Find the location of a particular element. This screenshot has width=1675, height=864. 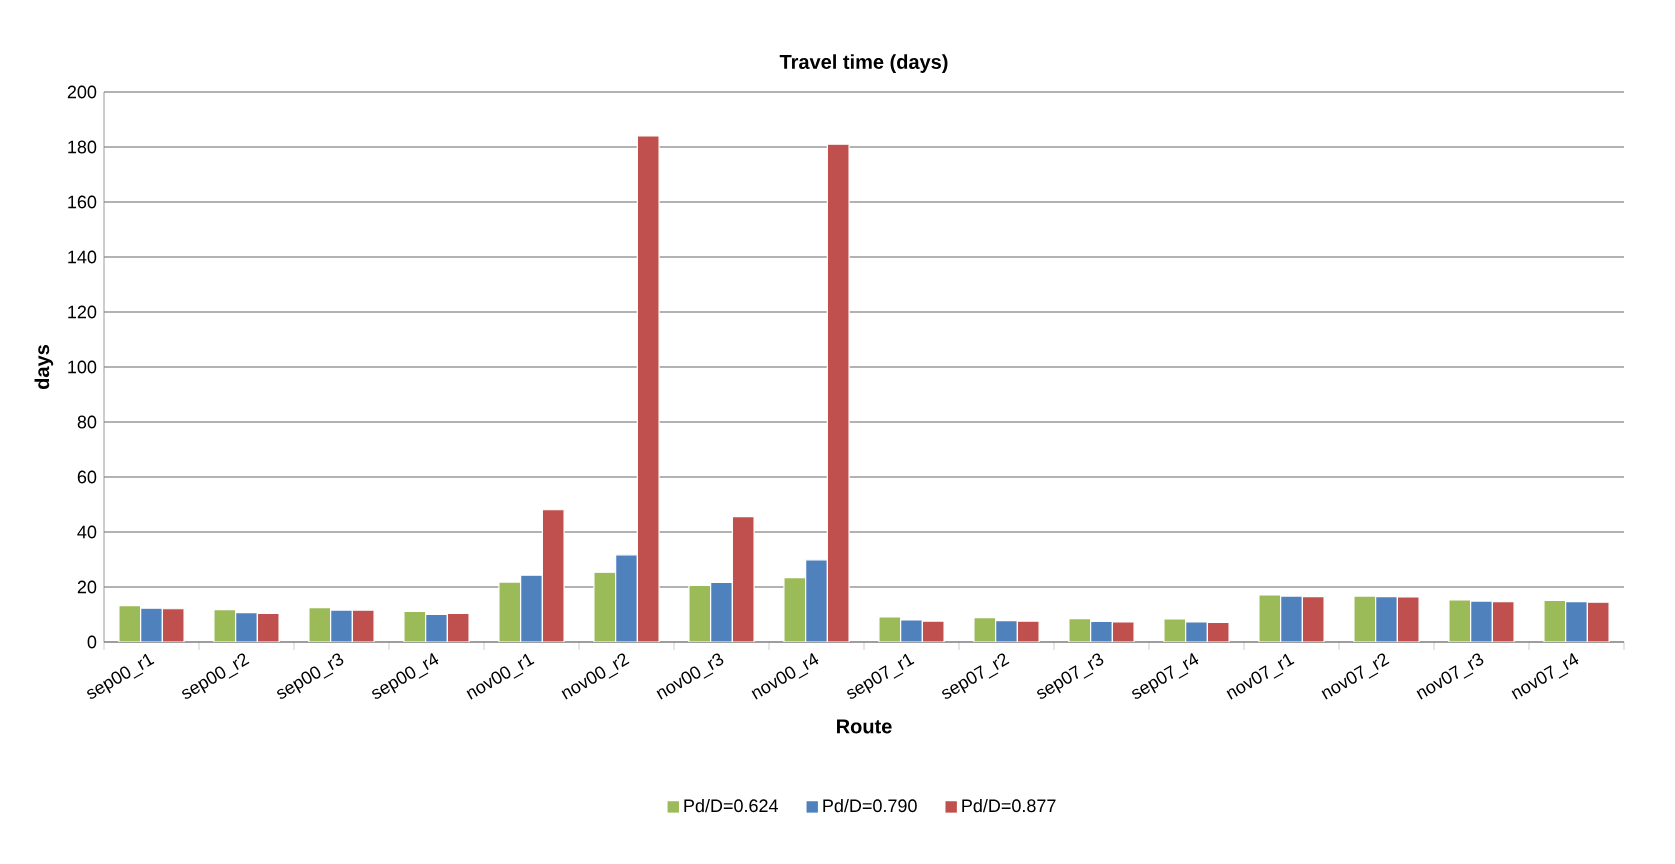

y-tick-label: 140 is located at coordinates (82, 257).